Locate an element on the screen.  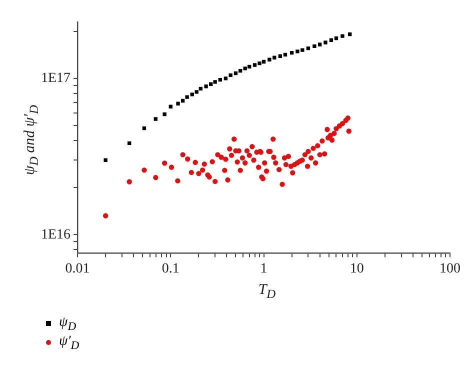
x-axis-title: T$_{D}$ is located at coordinates (267, 292).